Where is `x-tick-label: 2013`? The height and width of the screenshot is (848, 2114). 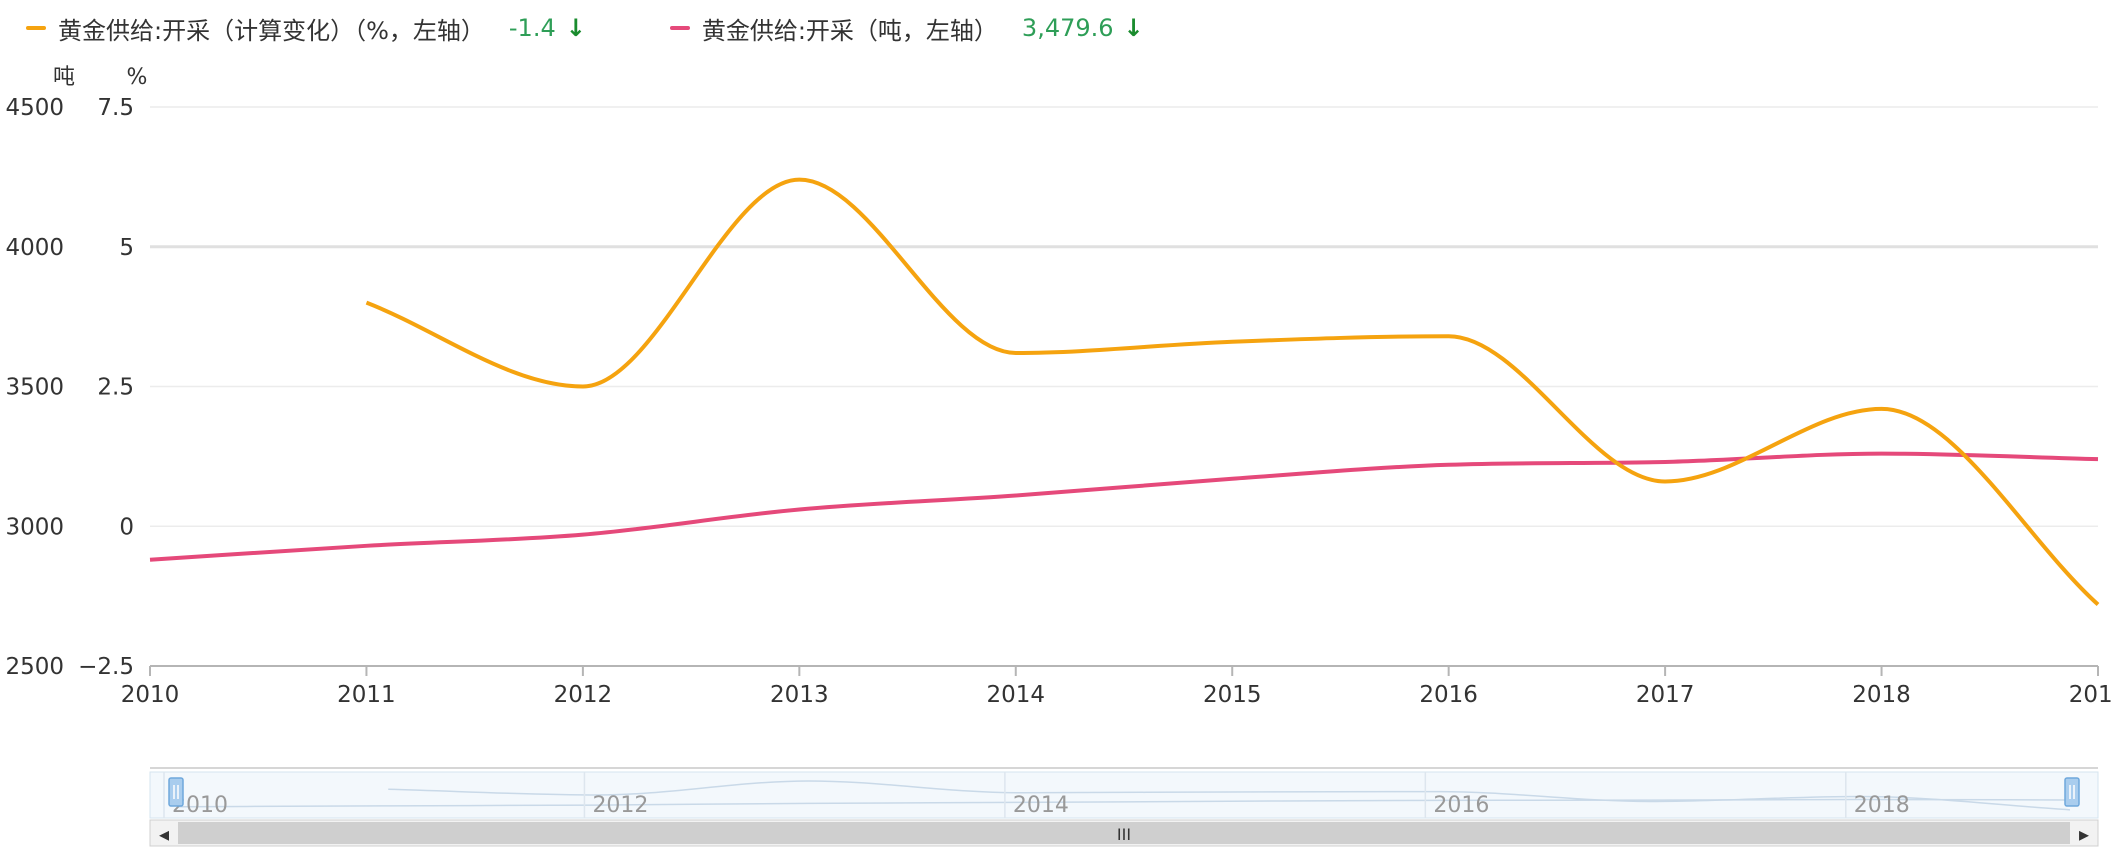
x-tick-label: 2013 is located at coordinates (799, 695).